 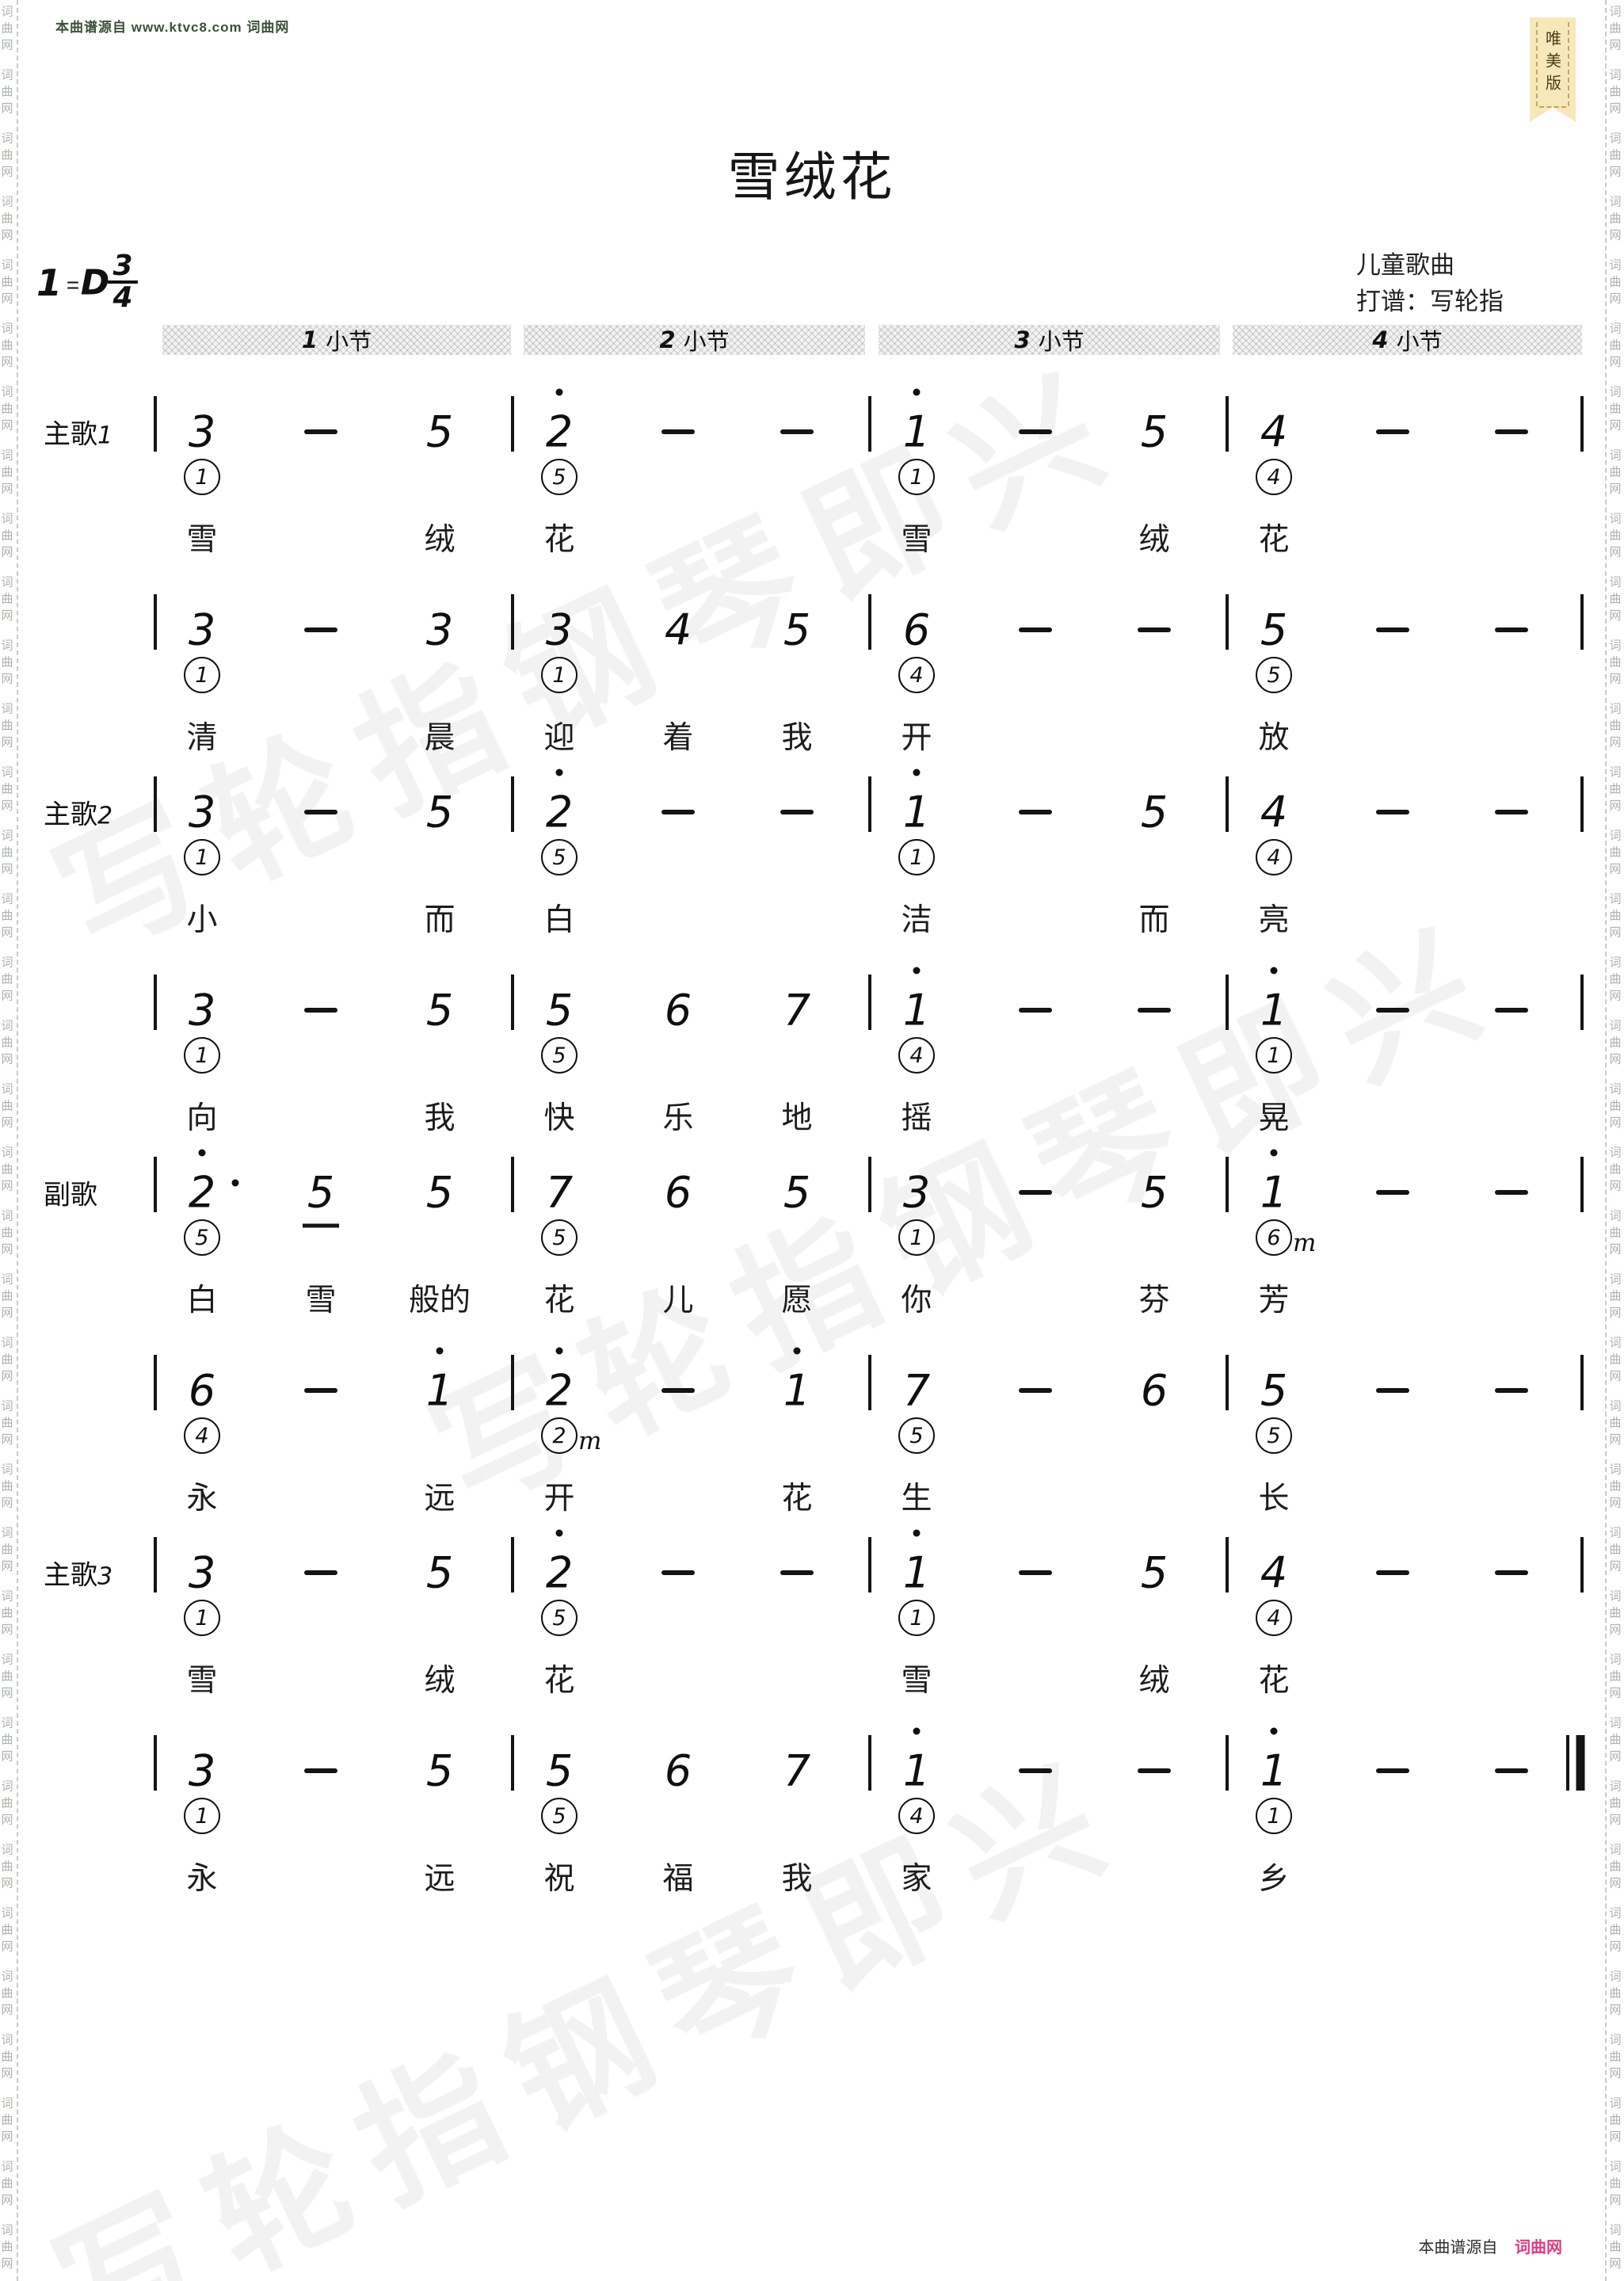 What do you see at coordinates (678, 630) in the screenshot?
I see `note-number: 4` at bounding box center [678, 630].